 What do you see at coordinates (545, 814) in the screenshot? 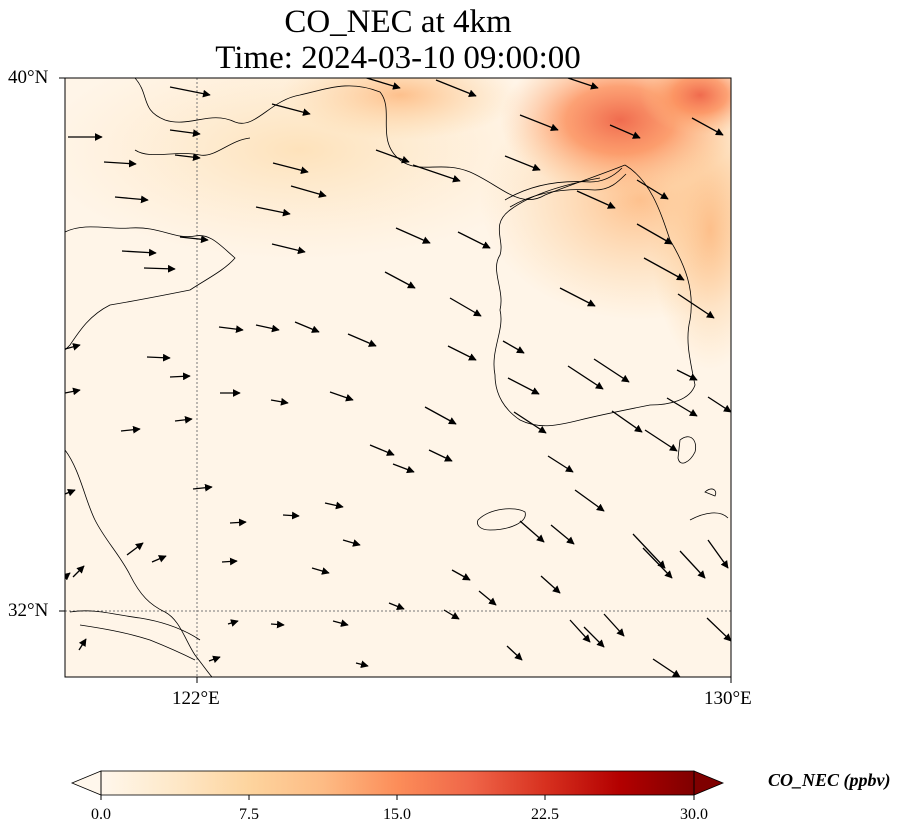
I see `colorbar-tick-3: 22.5` at bounding box center [545, 814].